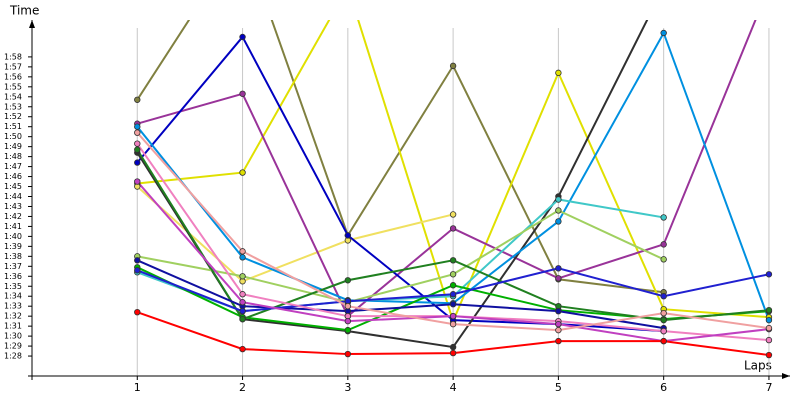 This screenshot has height=400, width=800. Describe the element at coordinates (13, 266) in the screenshot. I see `y-tick-label: 1:37` at that location.